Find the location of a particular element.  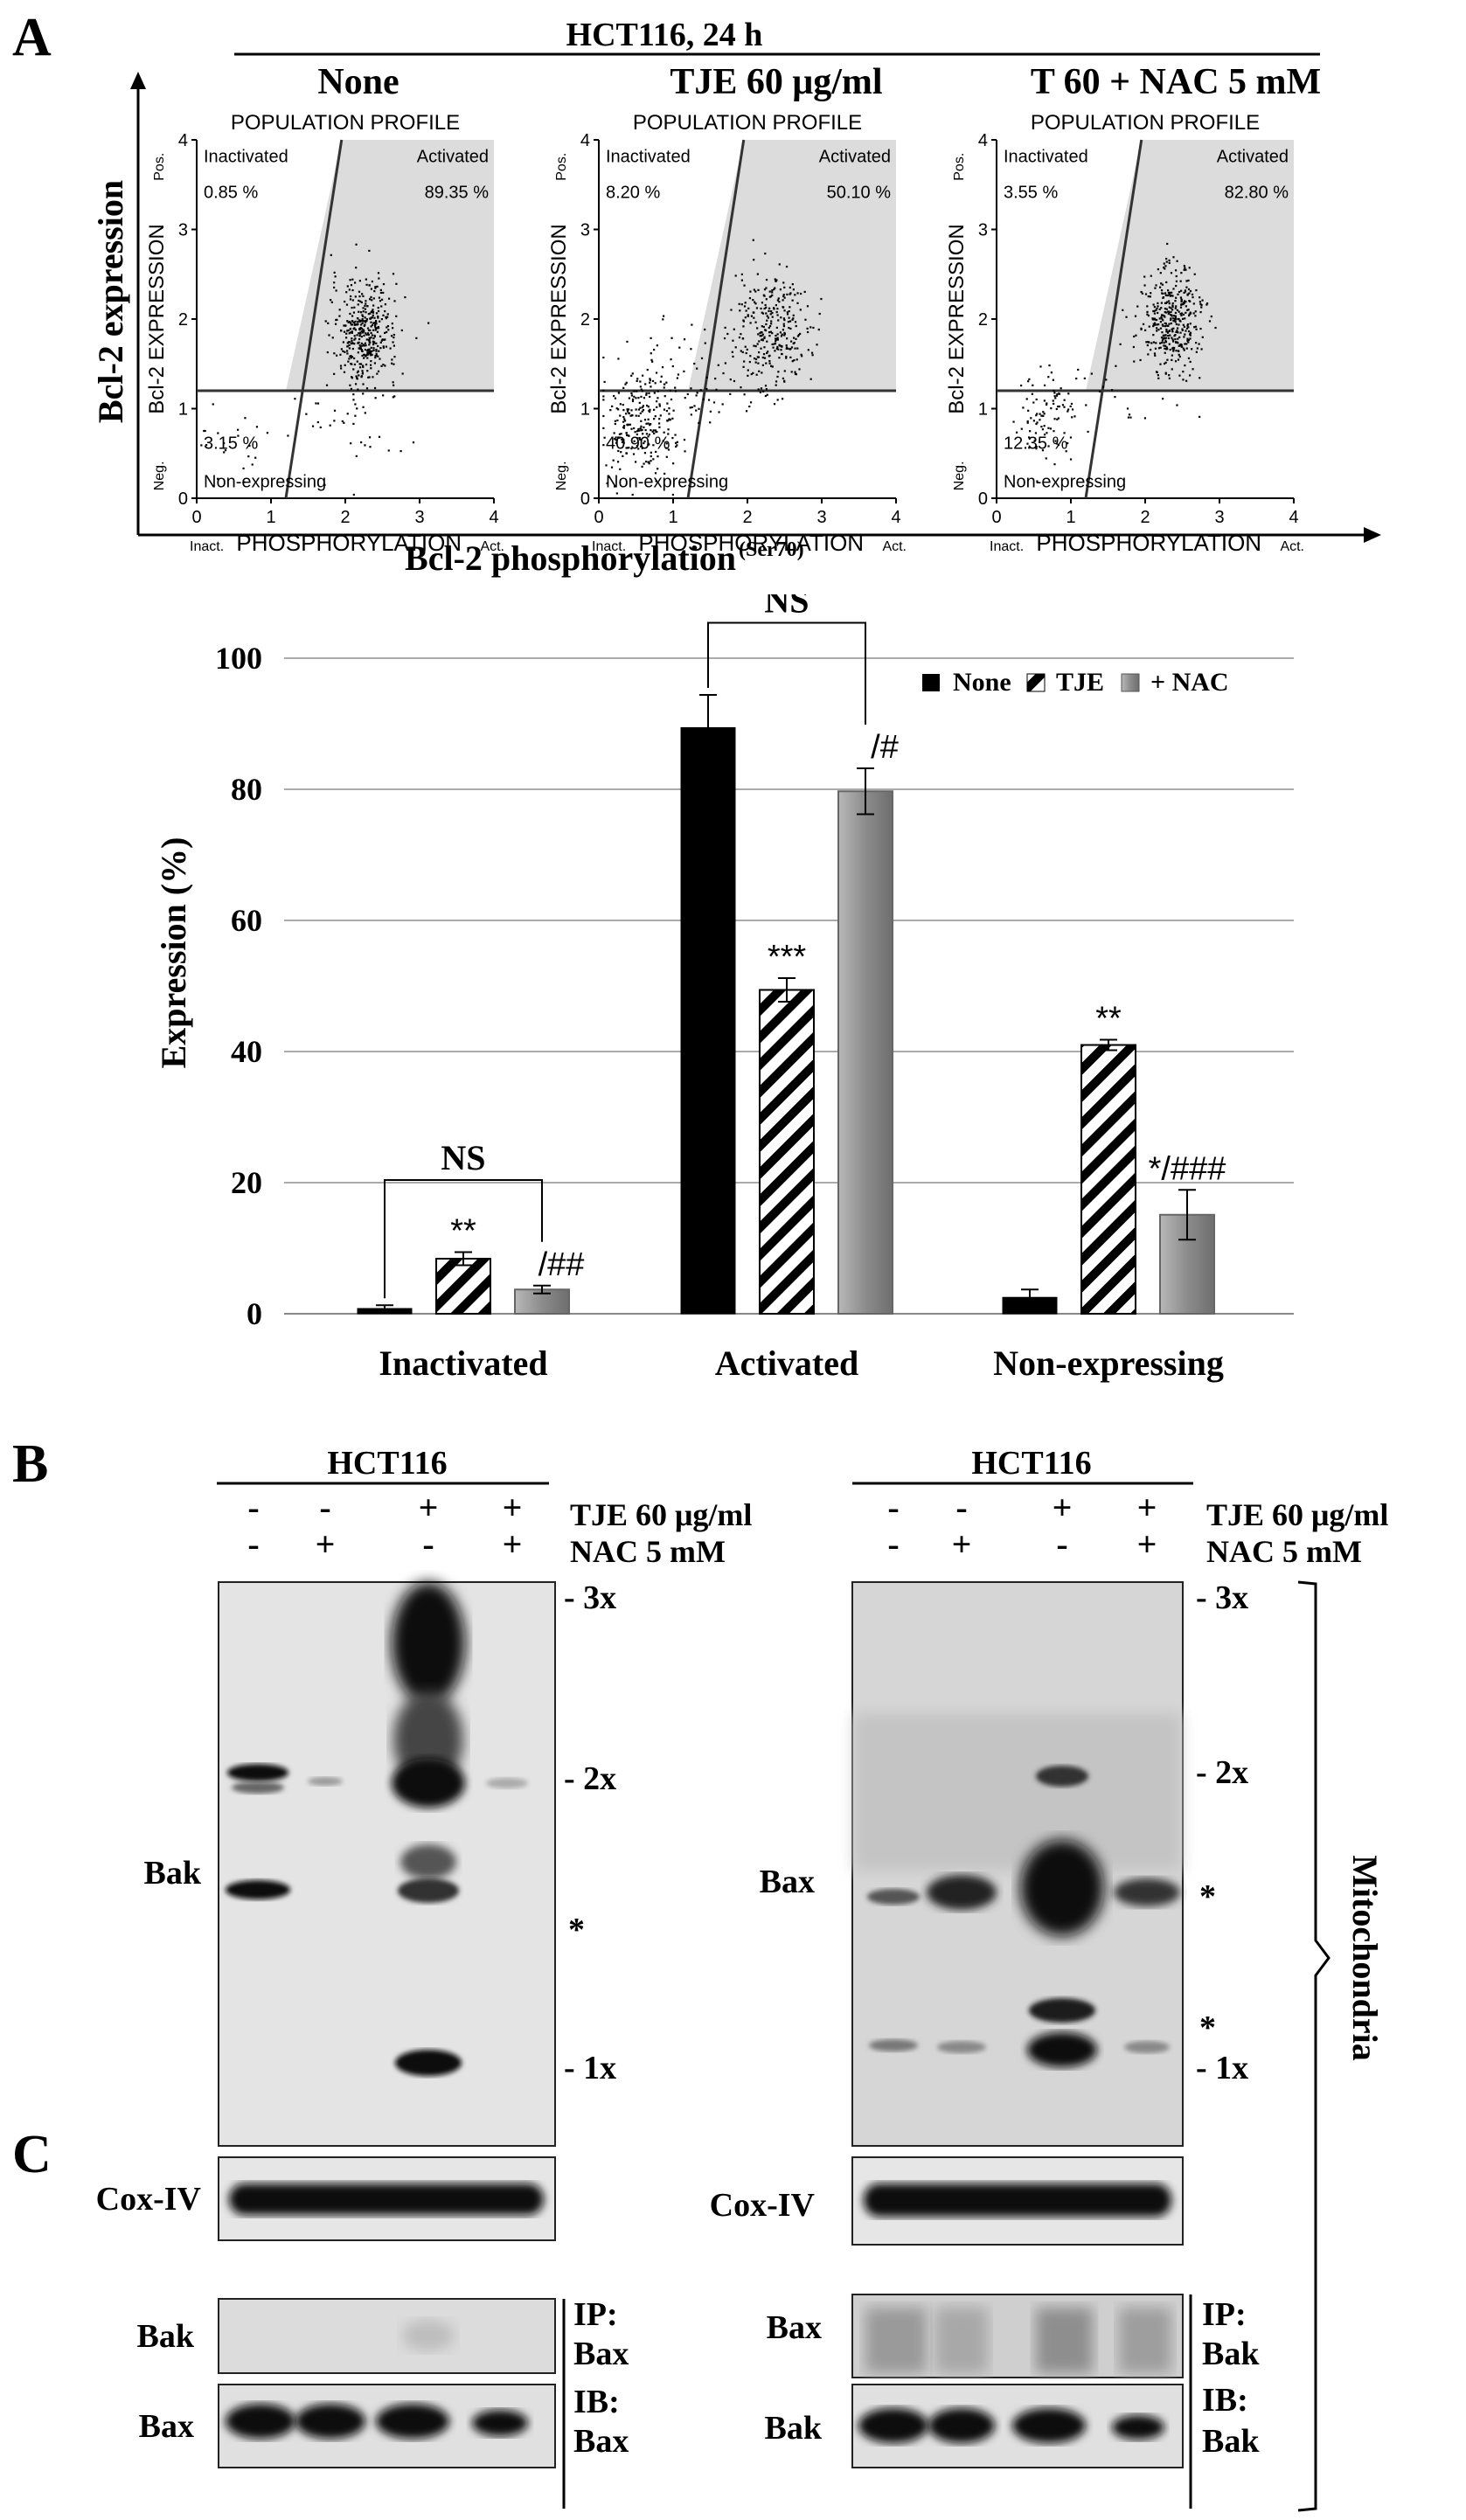

left-marker-1x: - 1x is located at coordinates (590, 2068).